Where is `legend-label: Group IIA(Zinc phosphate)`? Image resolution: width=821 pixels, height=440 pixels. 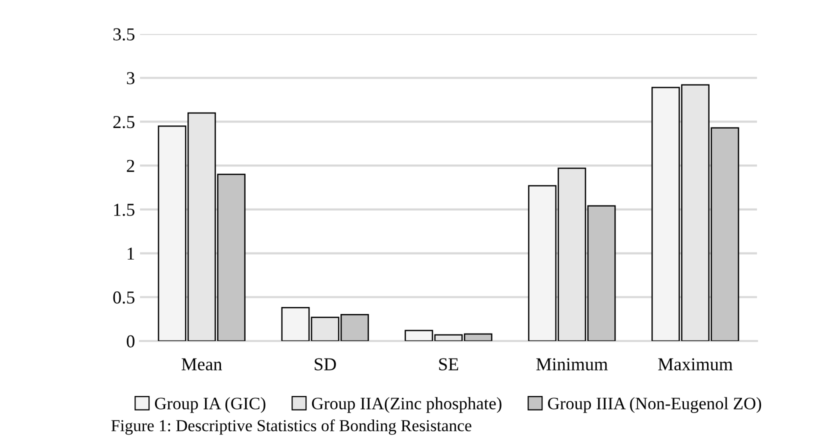 legend-label: Group IIA(Zinc phosphate) is located at coordinates (407, 405).